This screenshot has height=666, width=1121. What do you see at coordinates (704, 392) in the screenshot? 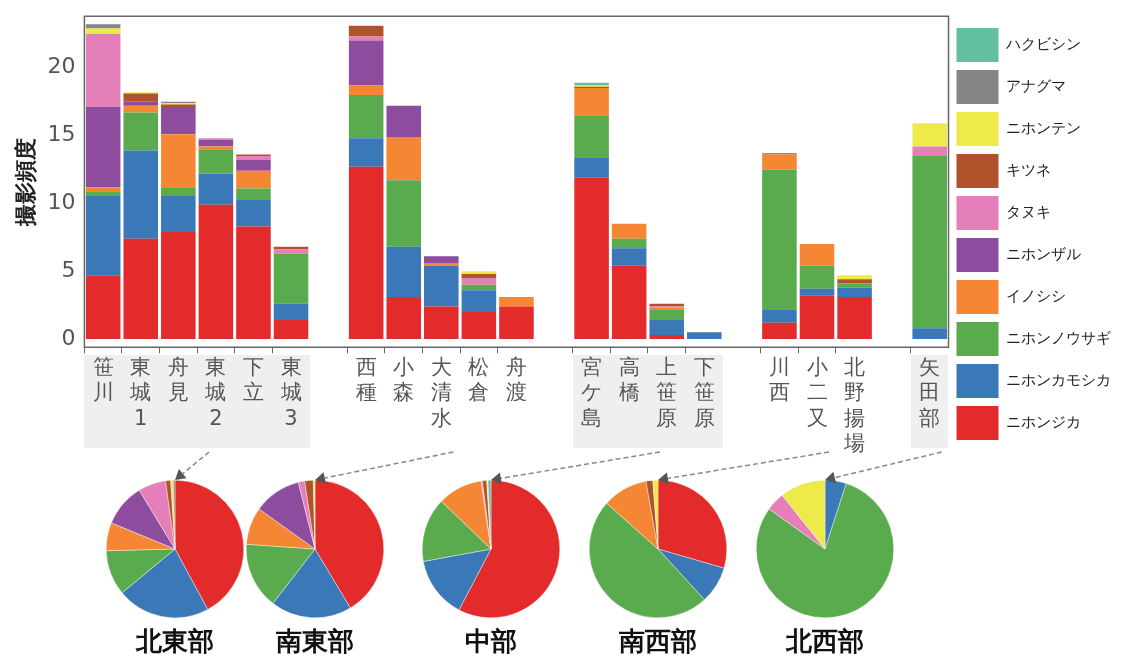
I see `x-tick-label: 下笹原` at bounding box center [704, 392].